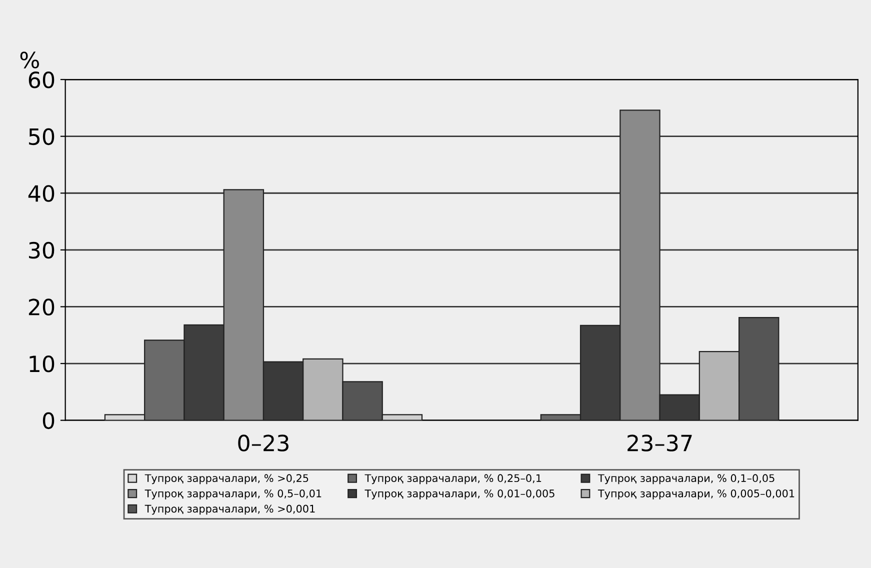 The height and width of the screenshot is (568, 871). Describe the element at coordinates (686, 479) in the screenshot. I see `legend-label: Тупроқ заррачалари, % 0,1–0,05` at that location.